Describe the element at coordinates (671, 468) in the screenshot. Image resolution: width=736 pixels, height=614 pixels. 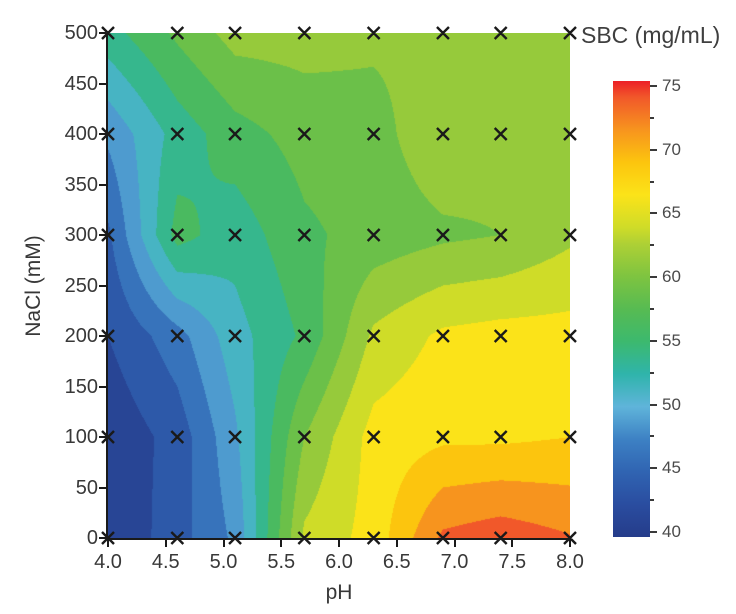
I see `colorbar-tick-label: 45` at that location.